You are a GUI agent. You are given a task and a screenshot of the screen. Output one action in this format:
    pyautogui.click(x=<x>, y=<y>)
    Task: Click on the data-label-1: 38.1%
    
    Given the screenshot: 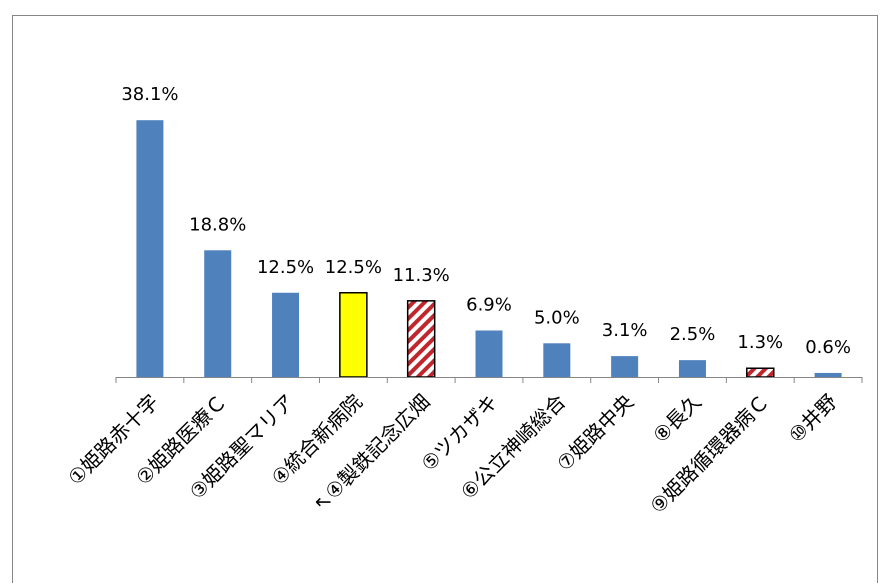 What is the action you would take?
    pyautogui.click(x=149, y=94)
    